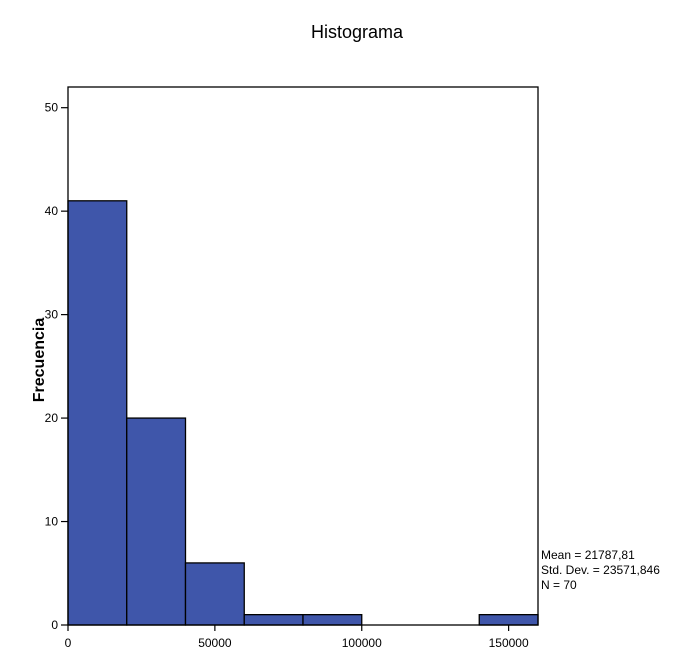 The image size is (694, 653). What do you see at coordinates (297, 637) in the screenshot?
I see `x-axis: 0 50000 100000 150000` at bounding box center [297, 637].